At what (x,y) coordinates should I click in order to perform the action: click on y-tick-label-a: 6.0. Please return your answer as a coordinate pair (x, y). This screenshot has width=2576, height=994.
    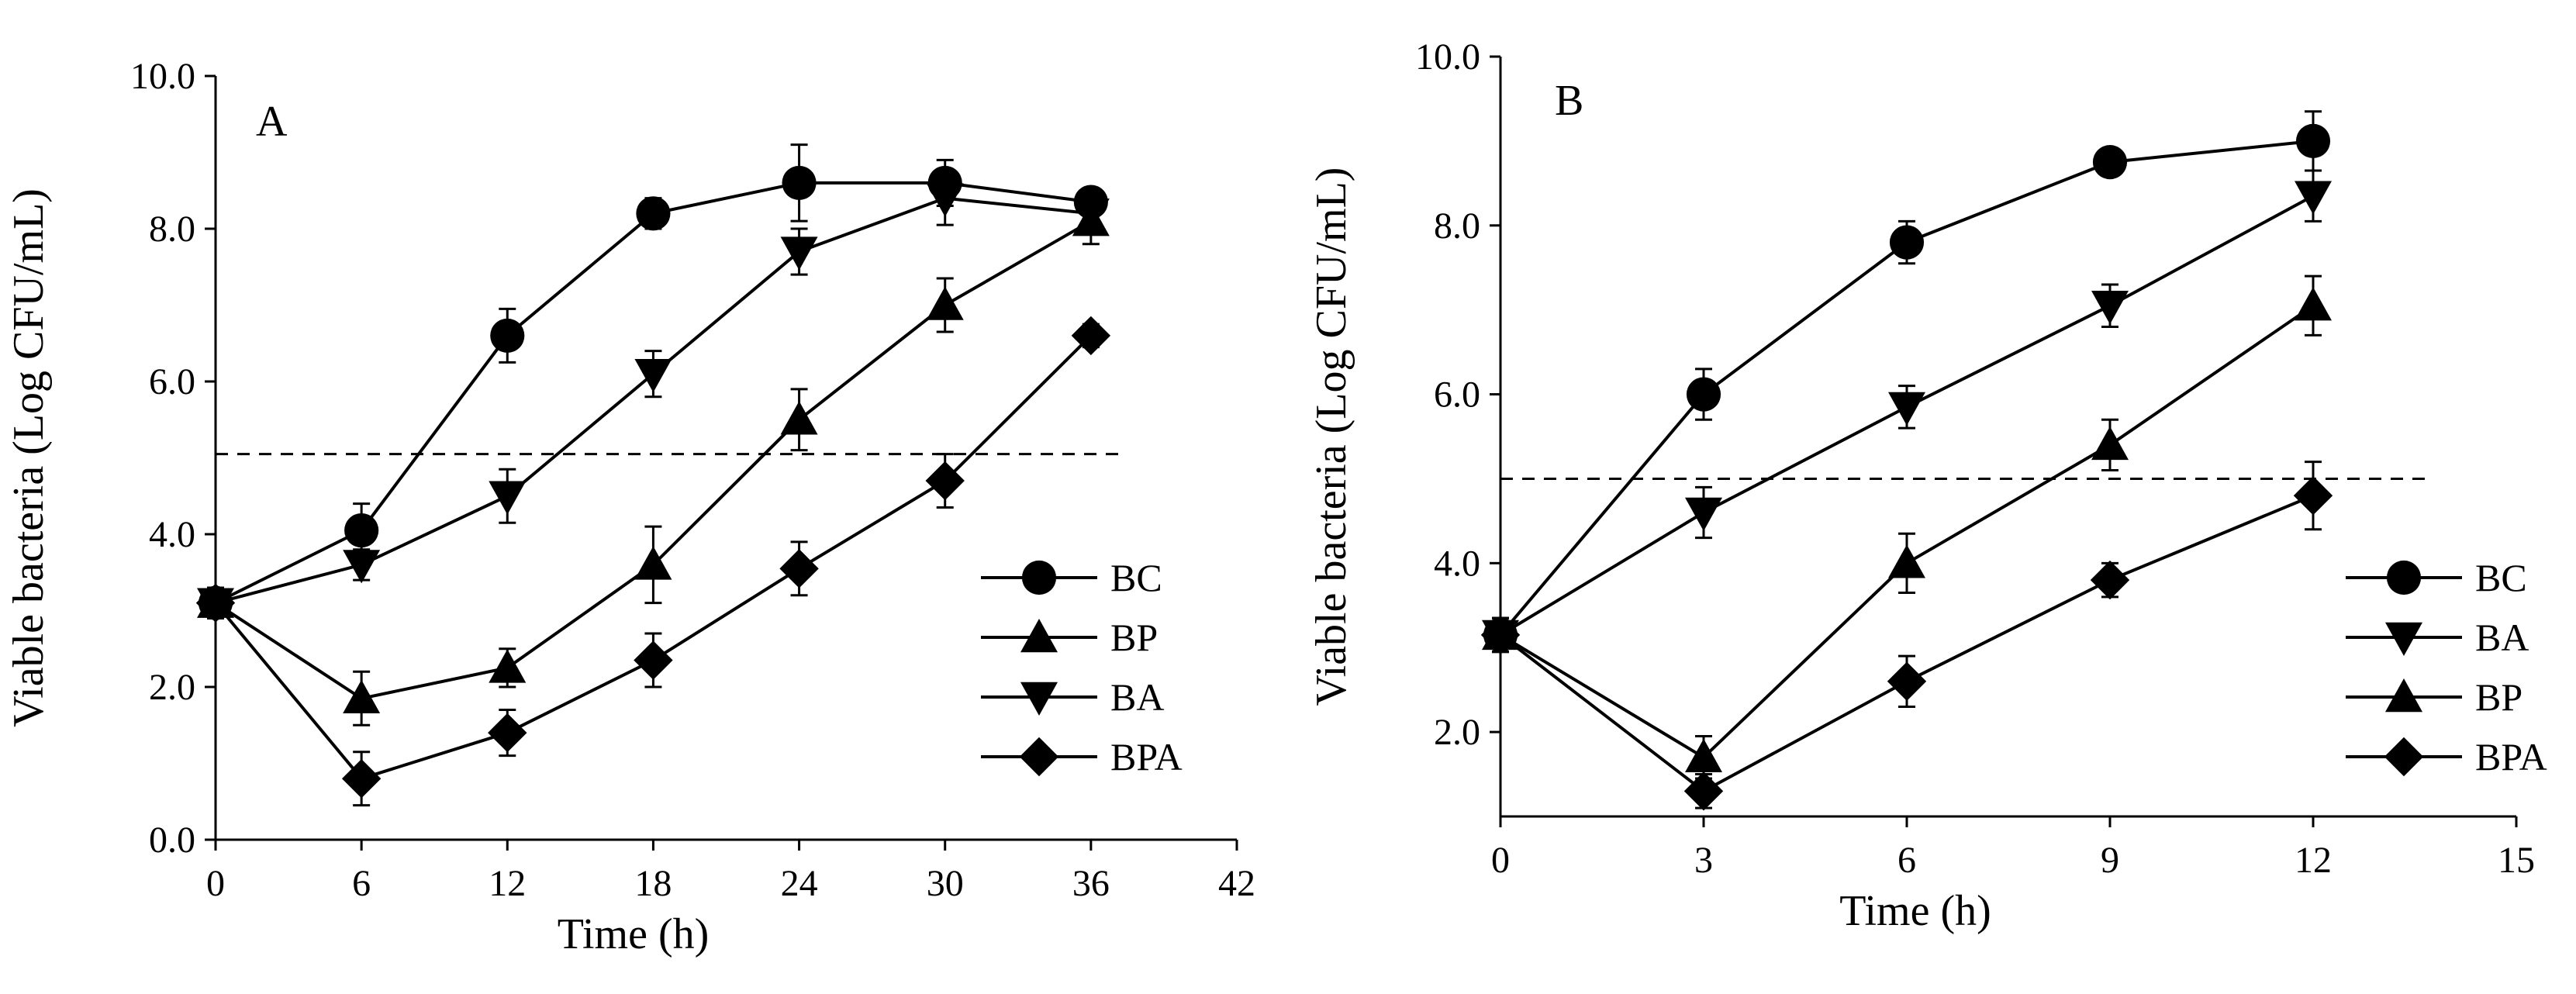
    Looking at the image, I should click on (172, 381).